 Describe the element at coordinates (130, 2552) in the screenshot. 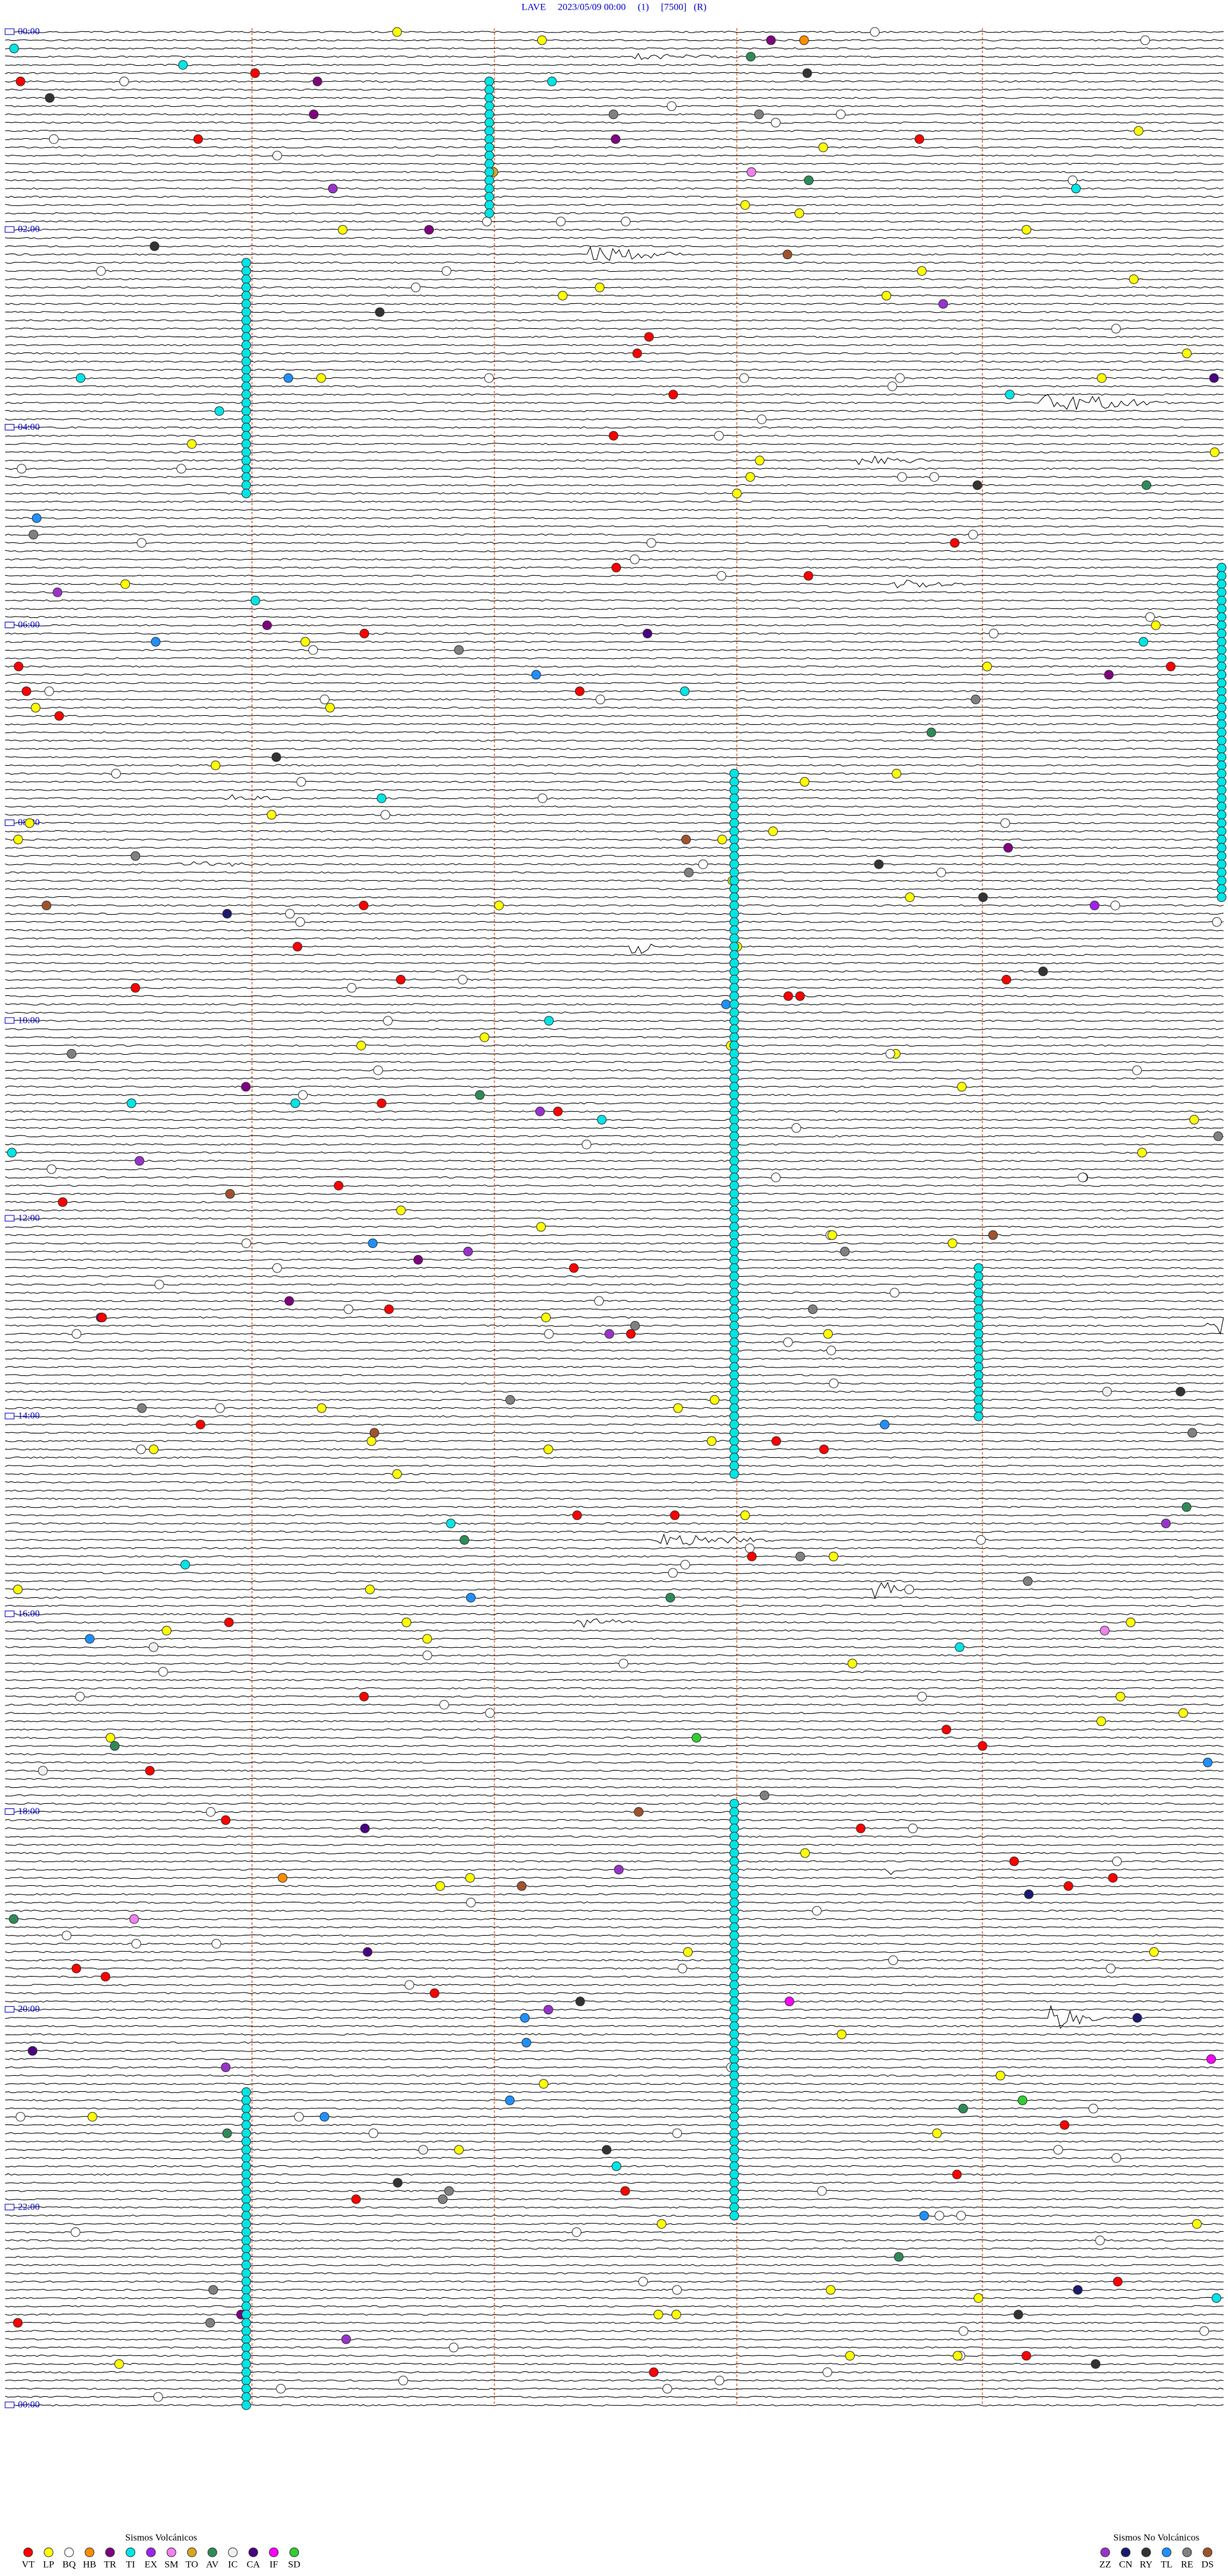

I see `legend-swatch` at that location.